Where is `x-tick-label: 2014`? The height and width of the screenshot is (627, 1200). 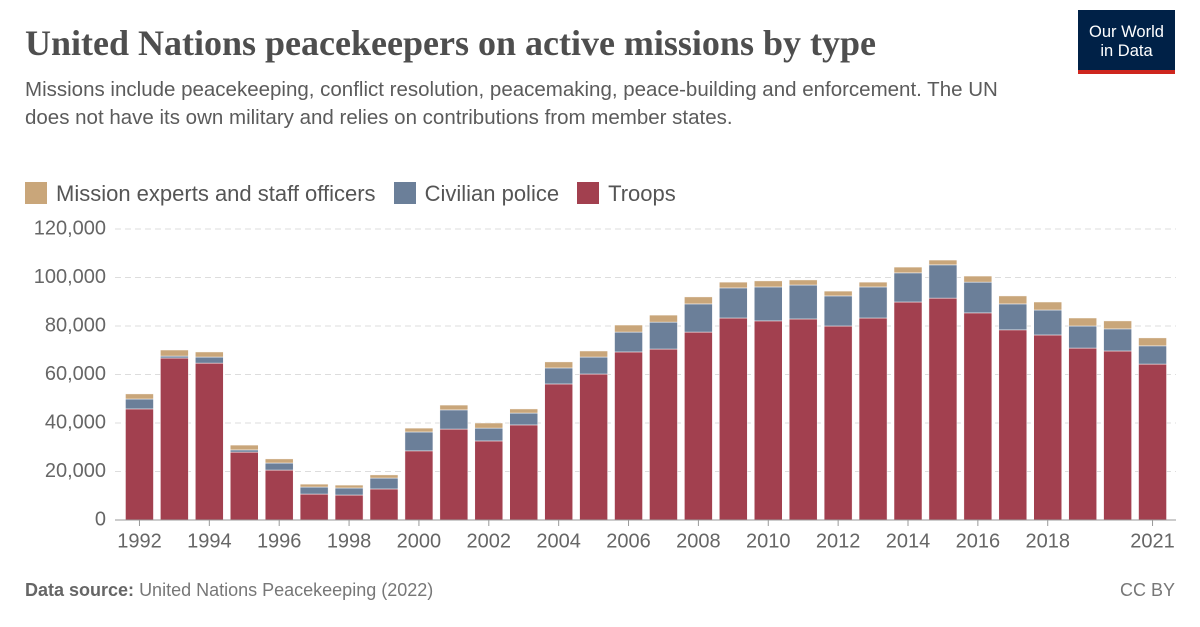 x-tick-label: 2014 is located at coordinates (908, 541).